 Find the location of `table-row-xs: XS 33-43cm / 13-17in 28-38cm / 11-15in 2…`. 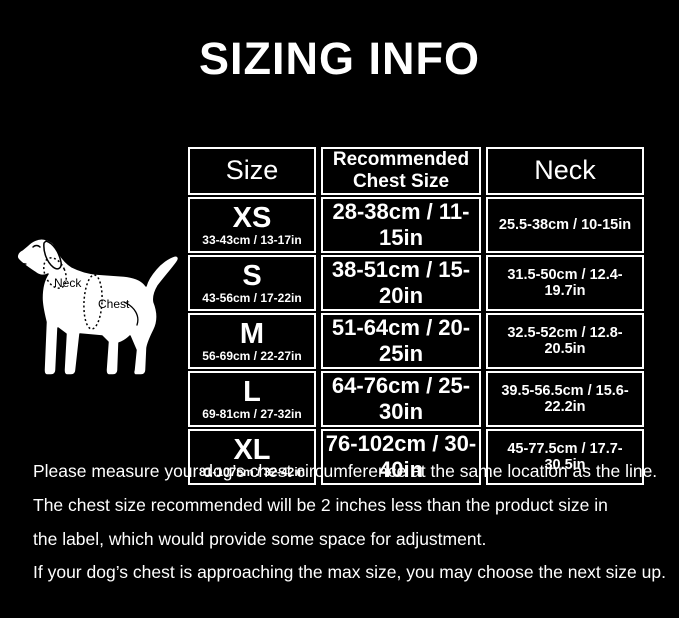

table-row-xs: XS 33-43cm / 13-17in 28-38cm / 11-15in 2… is located at coordinates (416, 224).